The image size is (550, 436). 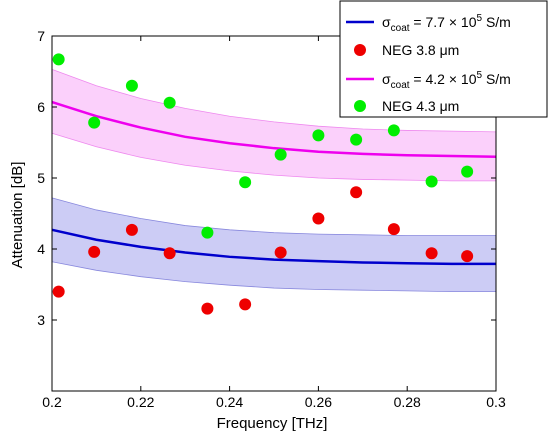 What do you see at coordinates (407, 402) in the screenshot?
I see `x-tick-label: 0.28` at bounding box center [407, 402].